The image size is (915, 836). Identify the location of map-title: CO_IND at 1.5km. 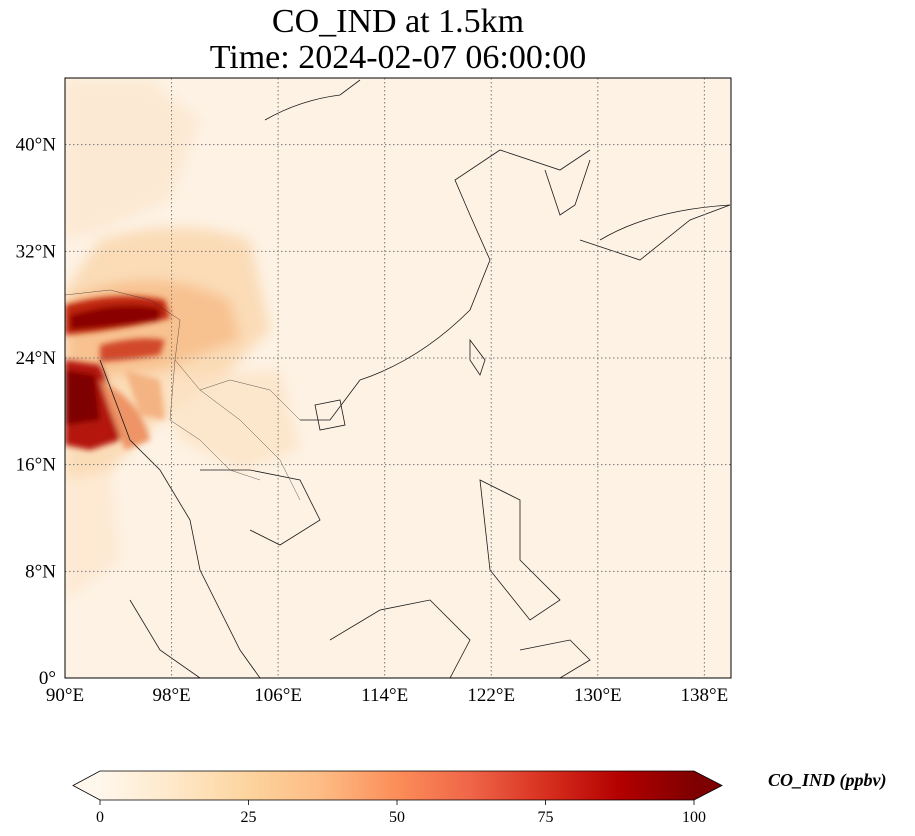
(398, 21).